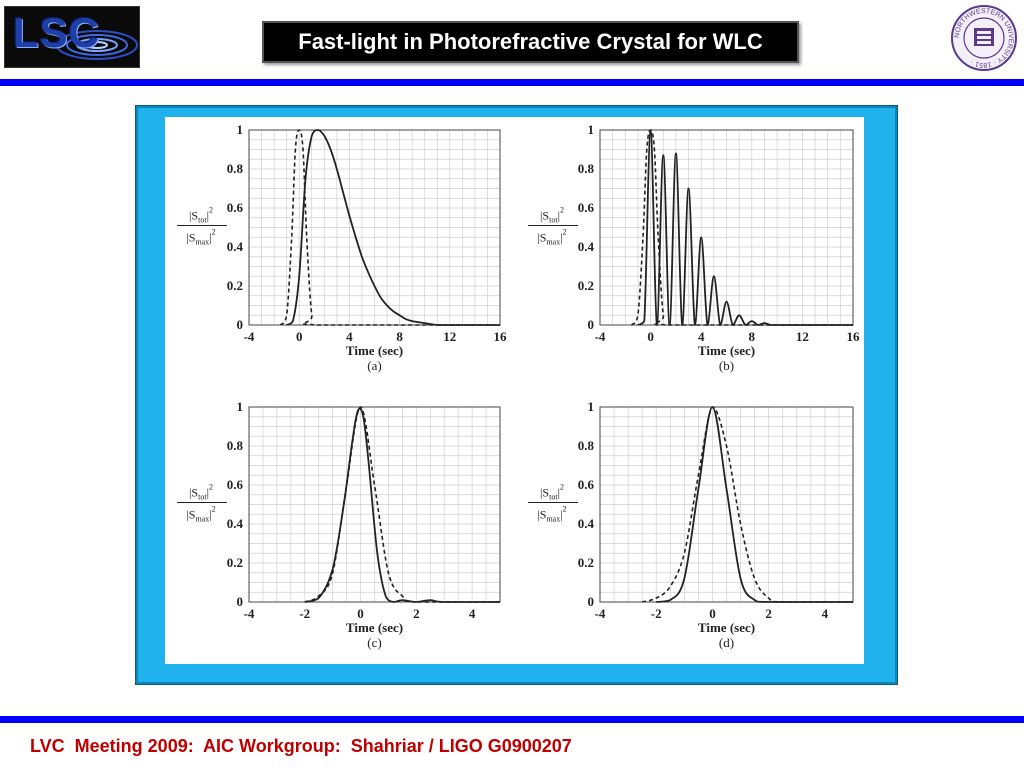 This screenshot has width=1024, height=768. I want to click on lsc-logo-text: LSC, so click(56, 32).